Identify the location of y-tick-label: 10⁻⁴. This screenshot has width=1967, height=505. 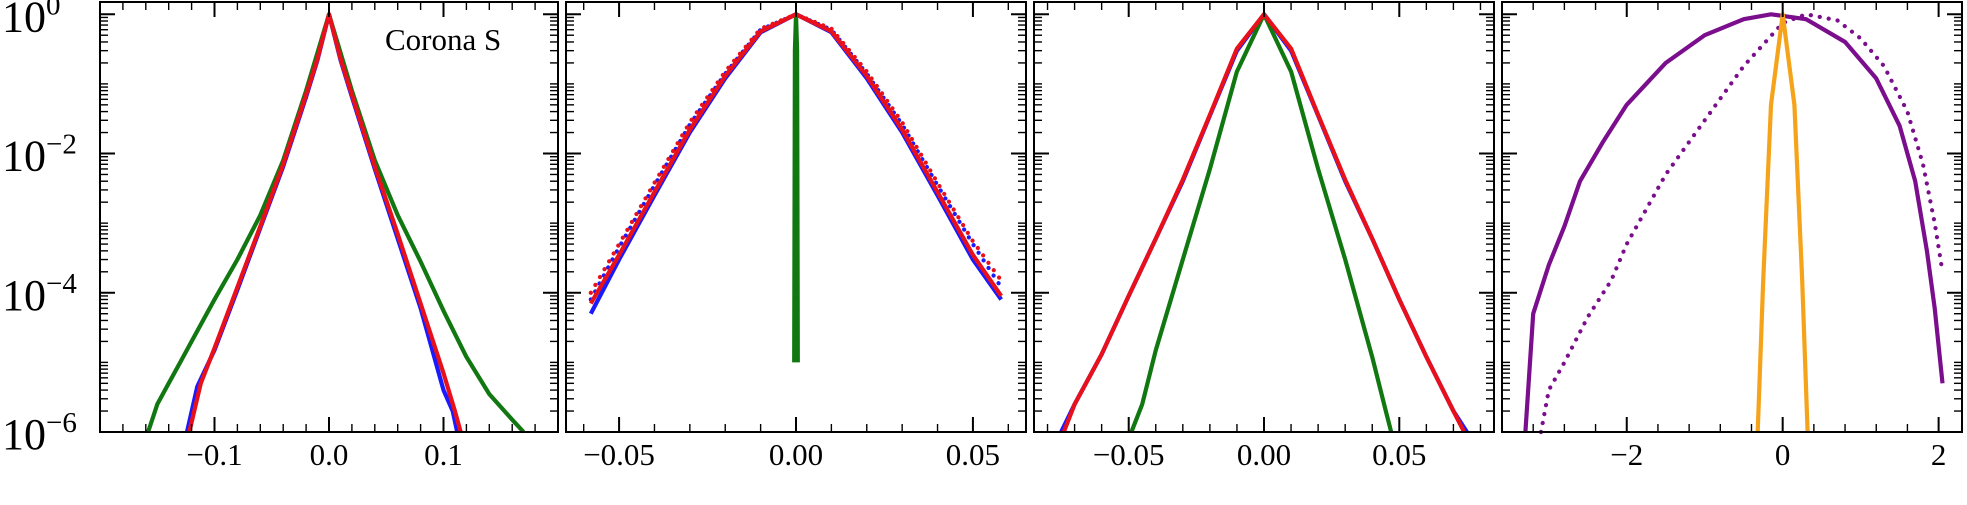
(39, 294).